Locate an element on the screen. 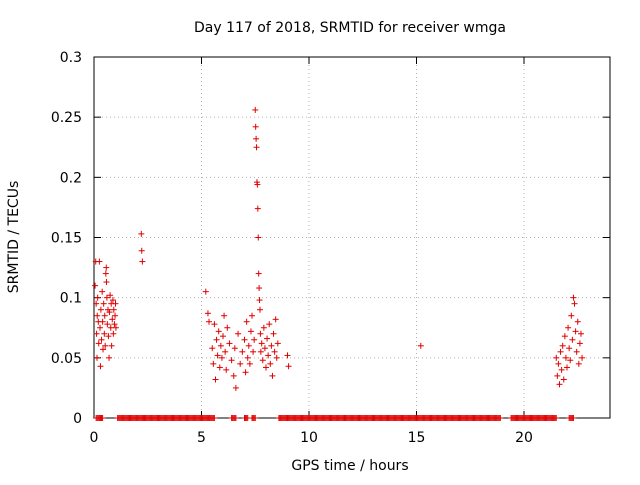 The width and height of the screenshot is (640, 485). y-tick-label: 0.3 is located at coordinates (71, 58).